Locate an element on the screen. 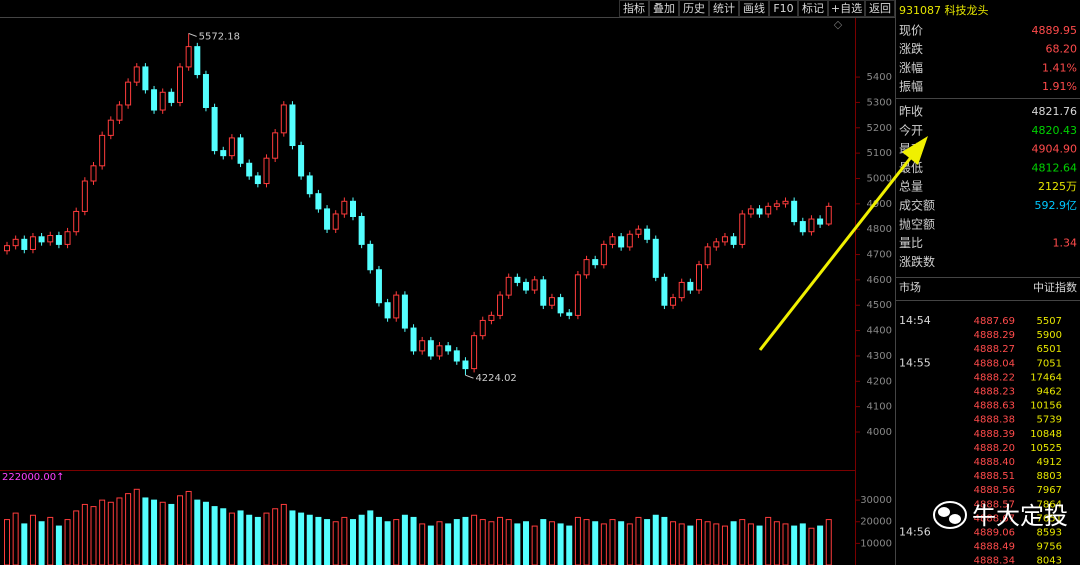  quote-value: 4820.43 is located at coordinates (1055, 130).